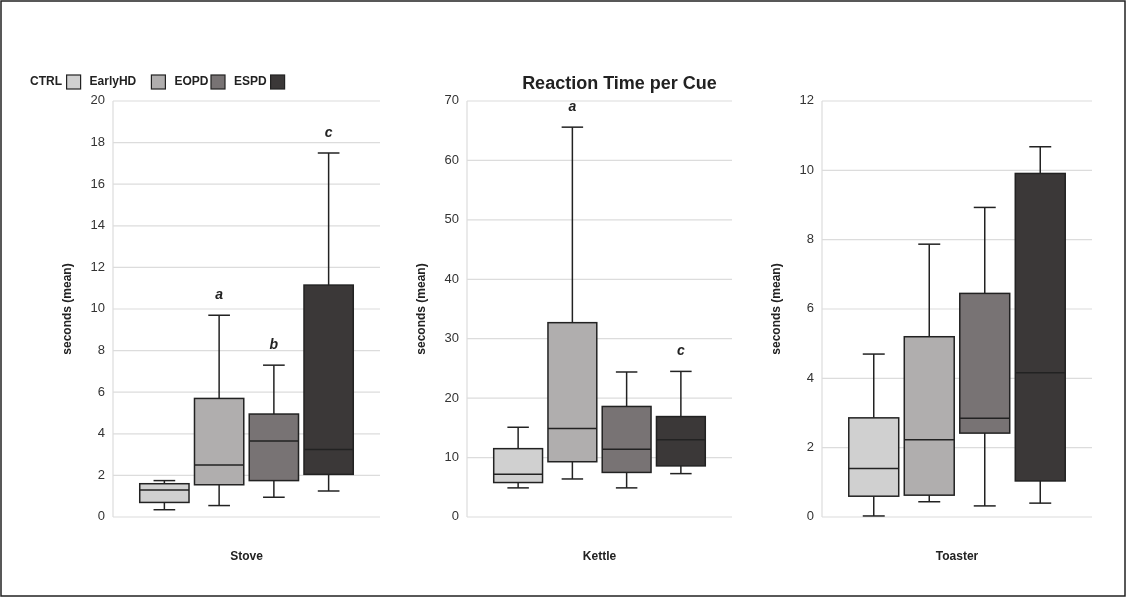  I want to click on legend-label: EOPD, so click(191, 81).